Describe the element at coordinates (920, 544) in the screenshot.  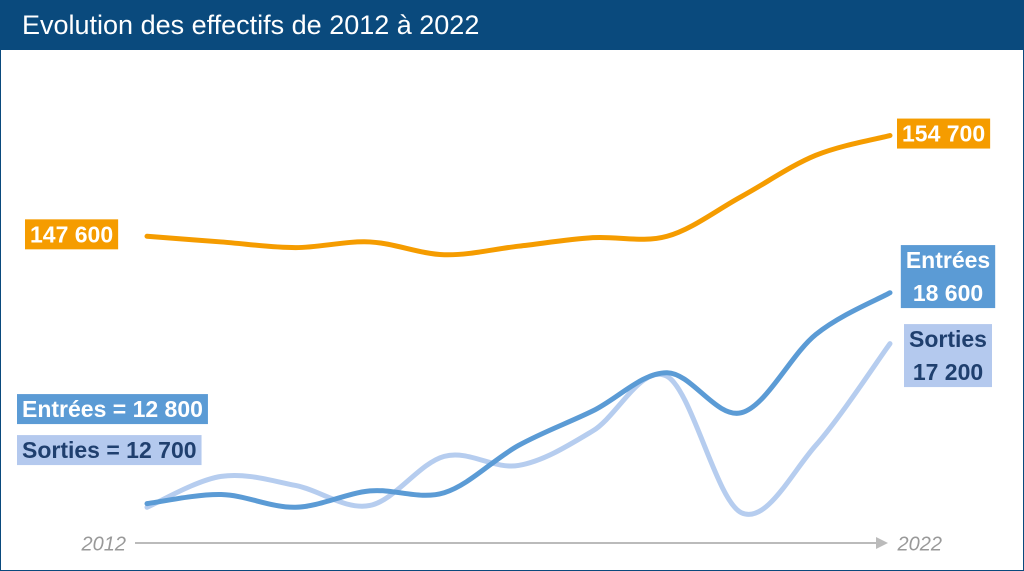
I see `x-tick-label: 2022` at that location.